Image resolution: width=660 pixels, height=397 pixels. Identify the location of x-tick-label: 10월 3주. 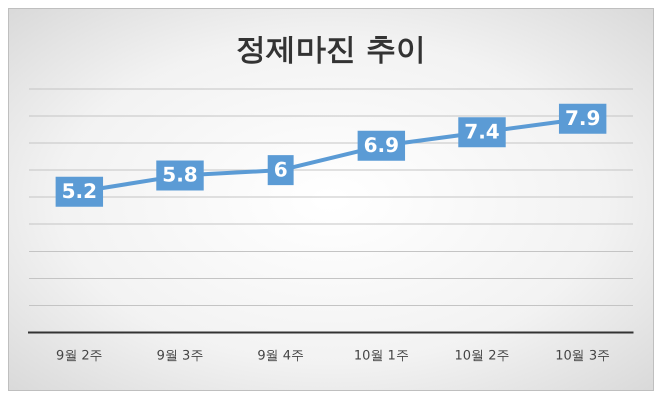
(582, 356).